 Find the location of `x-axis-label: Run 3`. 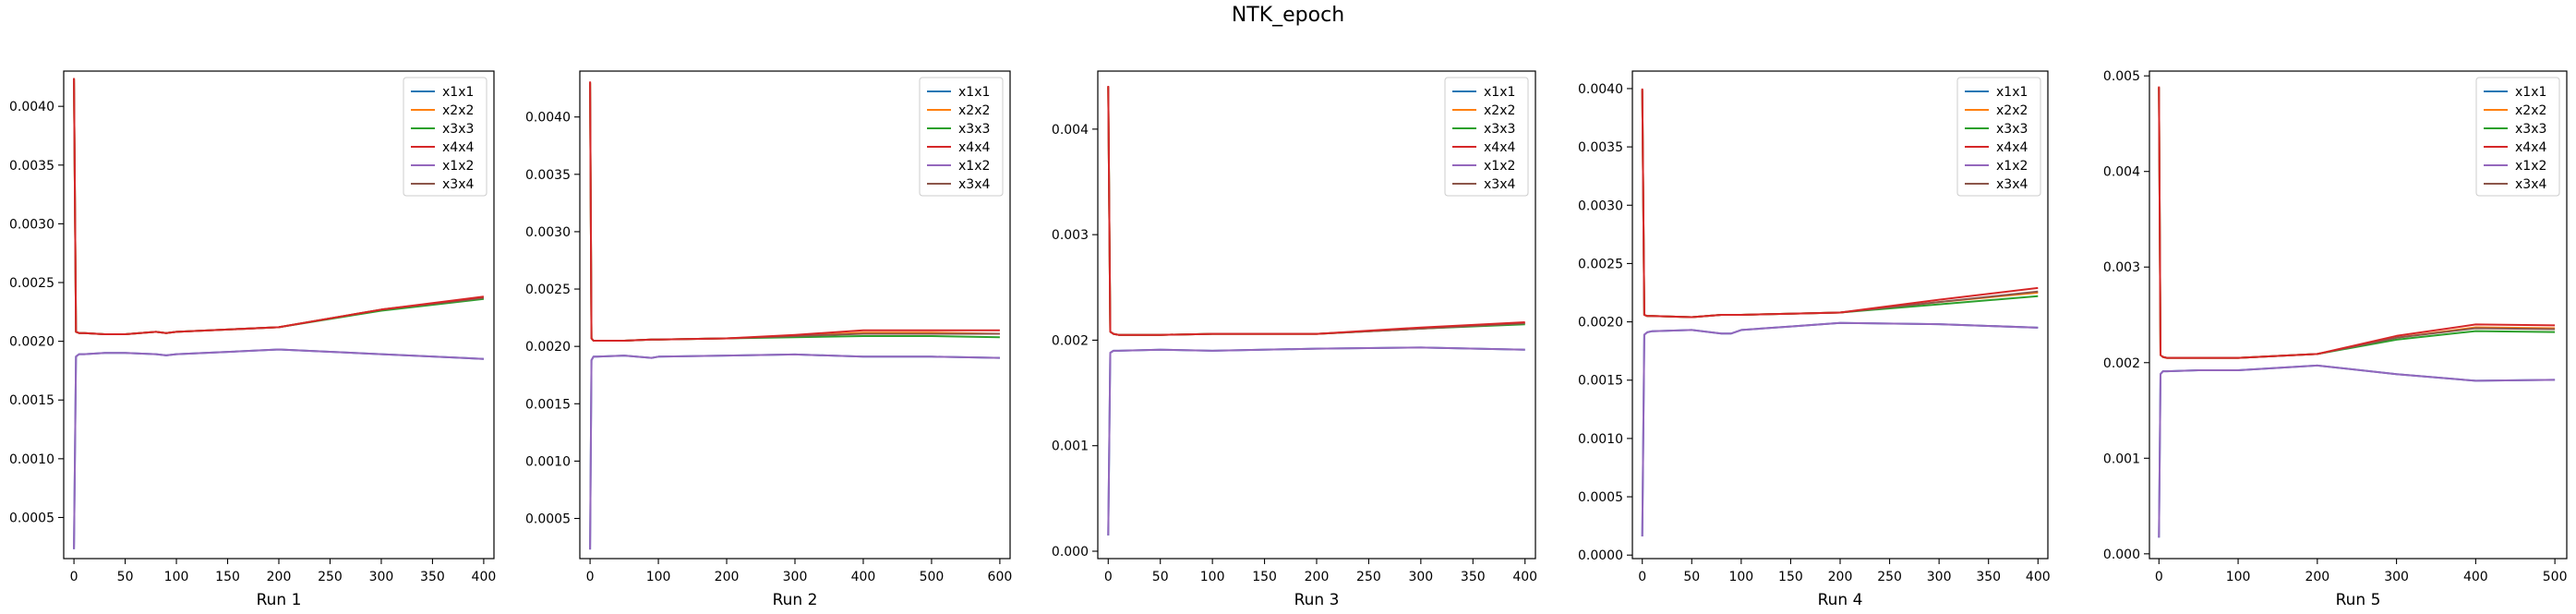

x-axis-label: Run 3 is located at coordinates (1317, 600).